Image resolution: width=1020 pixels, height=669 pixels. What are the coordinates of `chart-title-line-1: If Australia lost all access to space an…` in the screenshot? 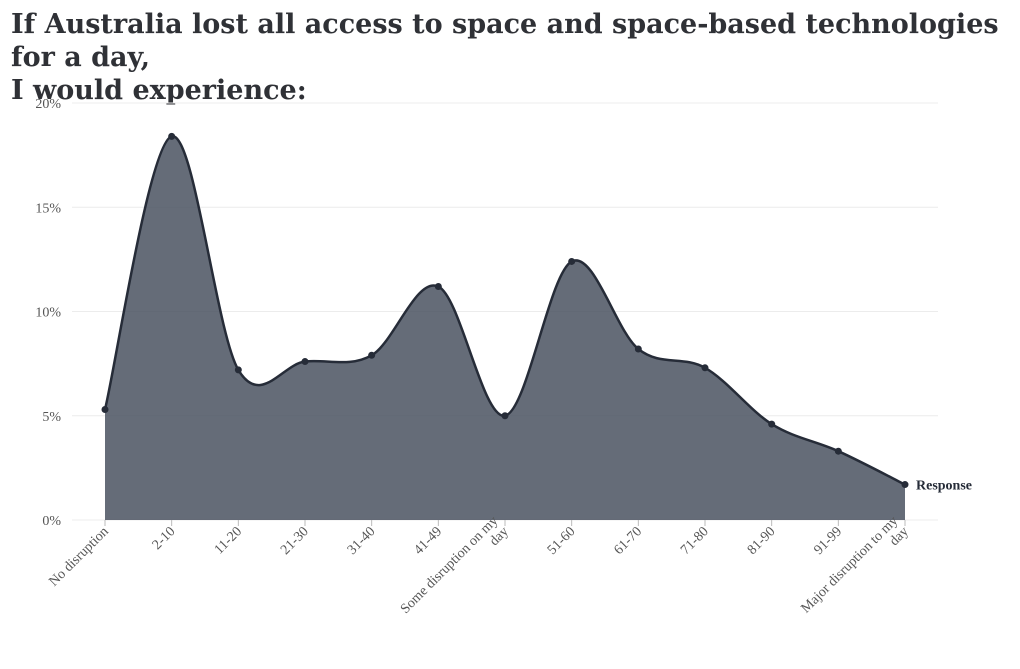 It's located at (505, 41).